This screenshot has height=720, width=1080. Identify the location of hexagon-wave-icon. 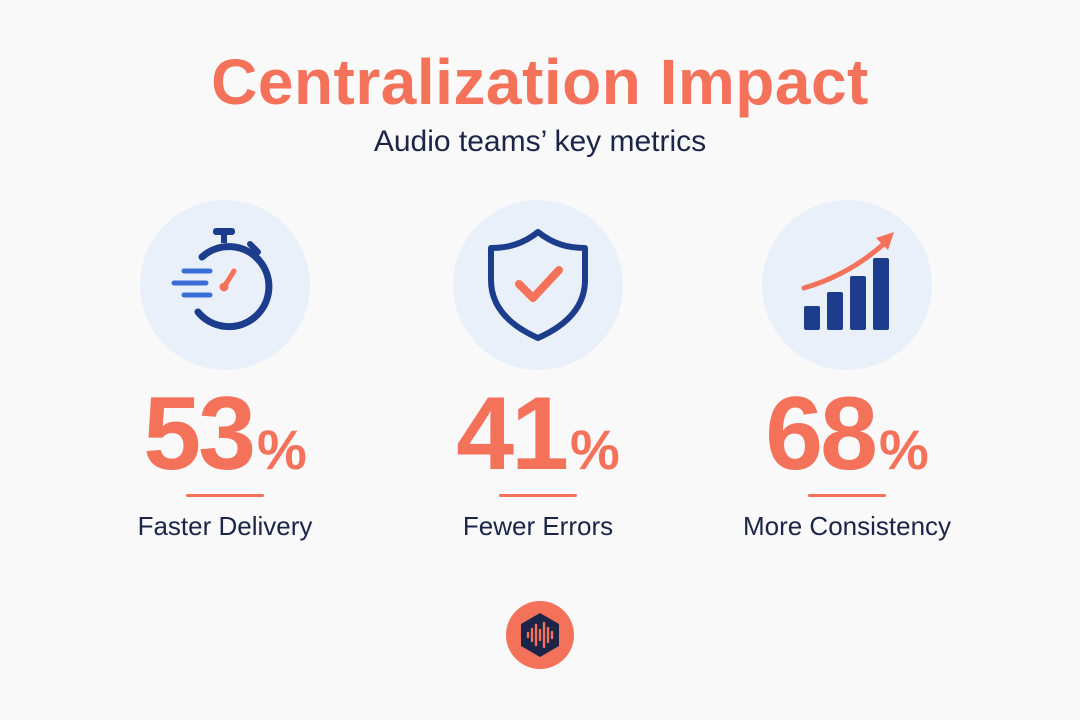
(540, 635).